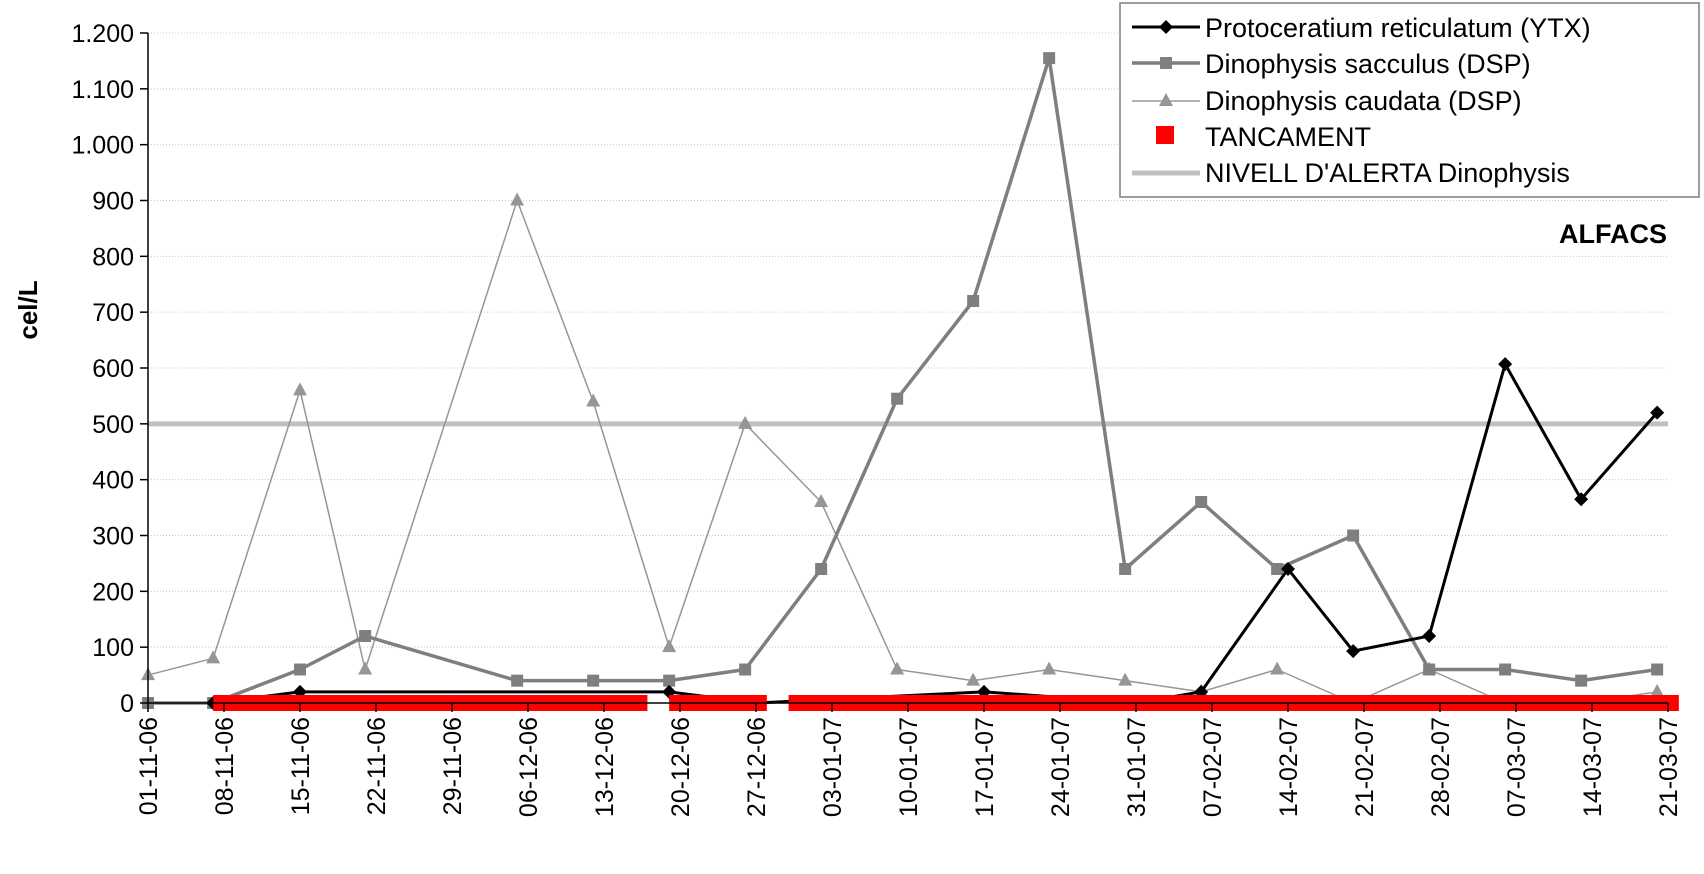  I want to click on legend-item-protoceratium: Protoceratium reticulatum (YTX), so click(1361, 28).